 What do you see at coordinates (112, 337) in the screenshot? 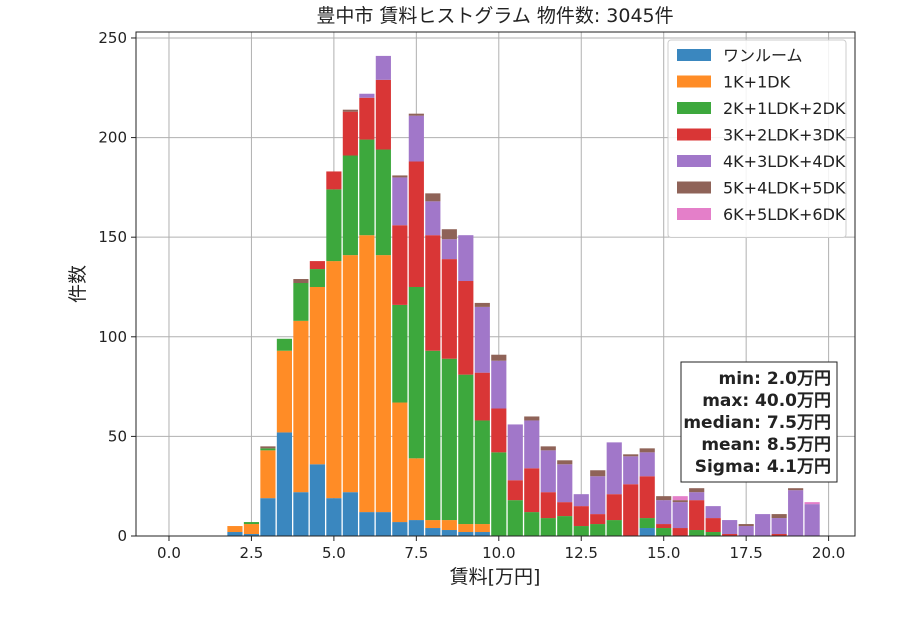
I see `y-tick-label: 100` at bounding box center [112, 337].